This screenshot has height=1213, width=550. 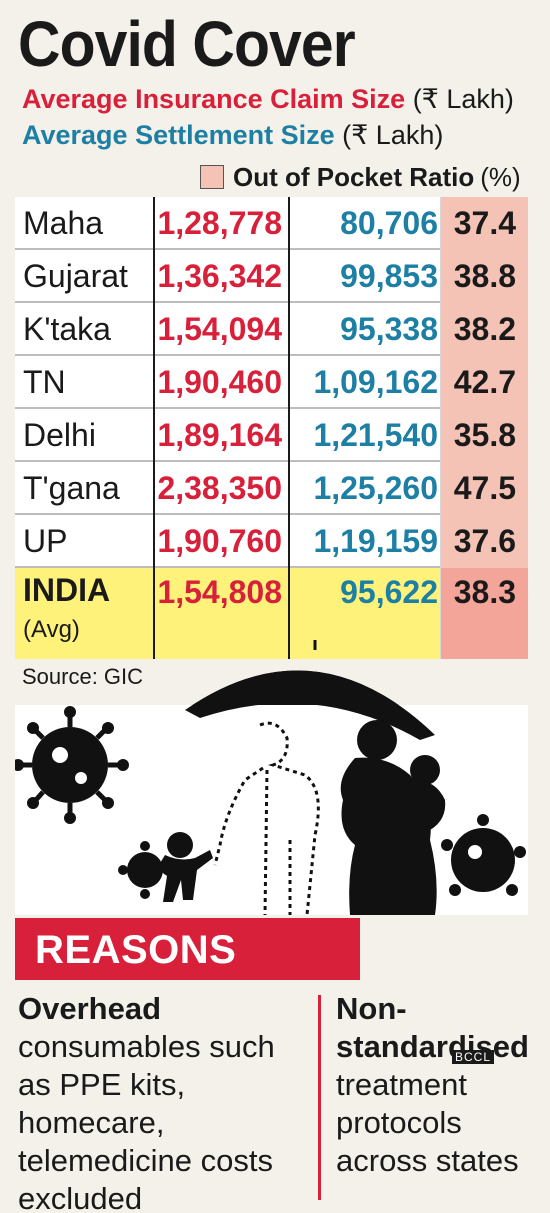 What do you see at coordinates (51, 629) in the screenshot?
I see `average-note: (Avg)` at bounding box center [51, 629].